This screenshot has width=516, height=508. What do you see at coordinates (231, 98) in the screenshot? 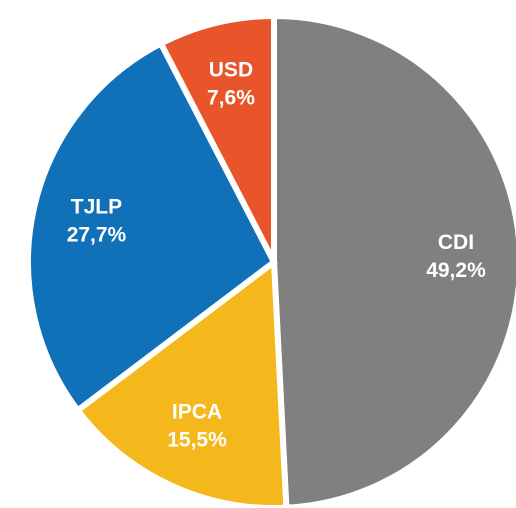
I see `slice-value: 7,6%` at bounding box center [231, 98].